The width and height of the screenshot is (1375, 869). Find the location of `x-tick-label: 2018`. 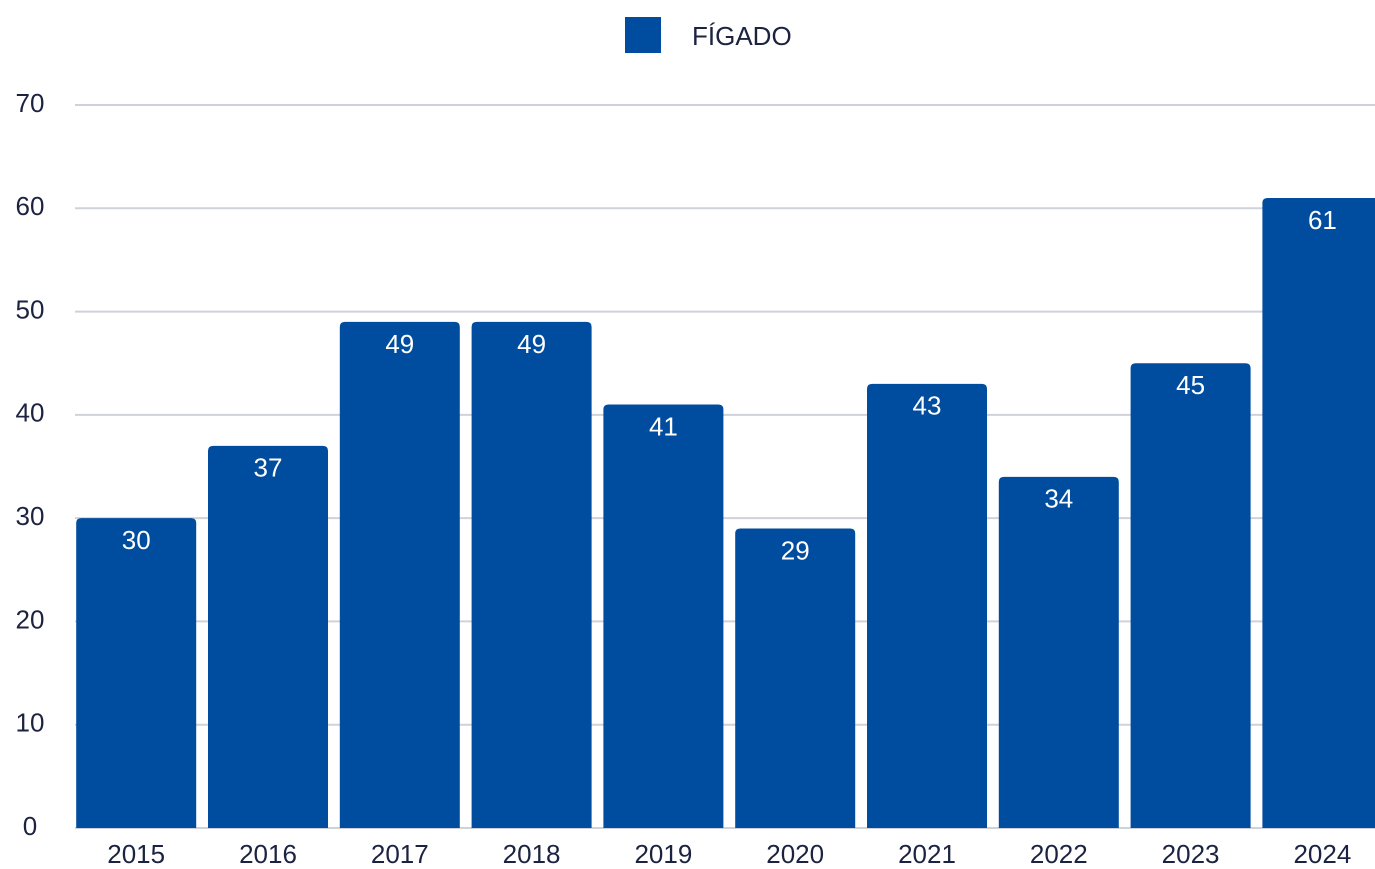

x-tick-label: 2018 is located at coordinates (532, 854).